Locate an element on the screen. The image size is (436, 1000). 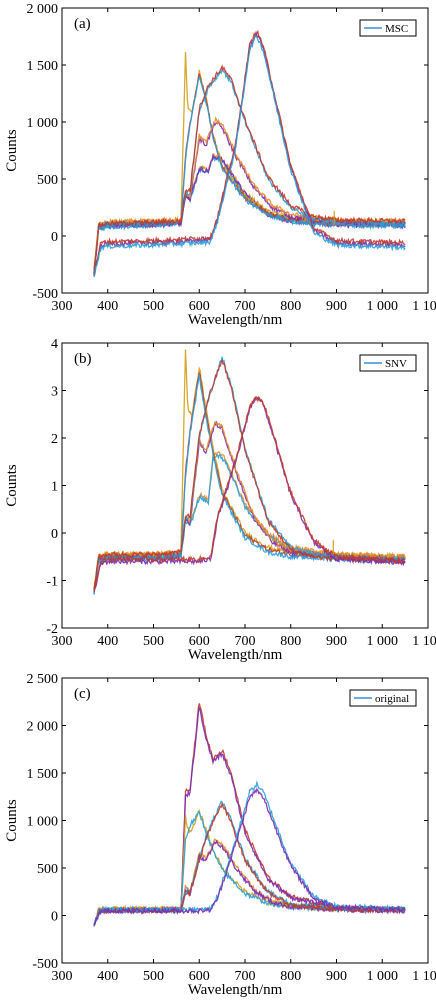
legend: MSC is located at coordinates (388, 28).